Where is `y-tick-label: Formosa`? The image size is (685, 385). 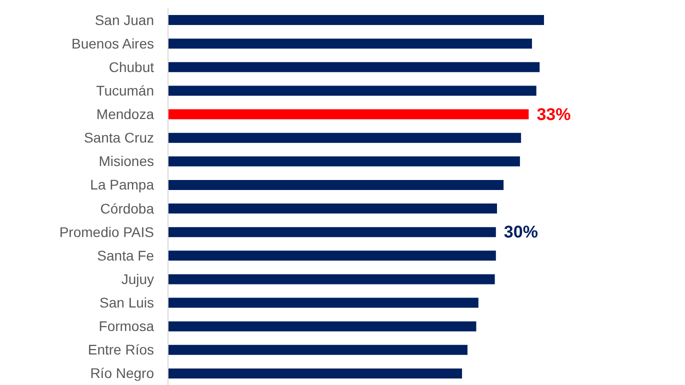 y-tick-label: Formosa is located at coordinates (126, 326).